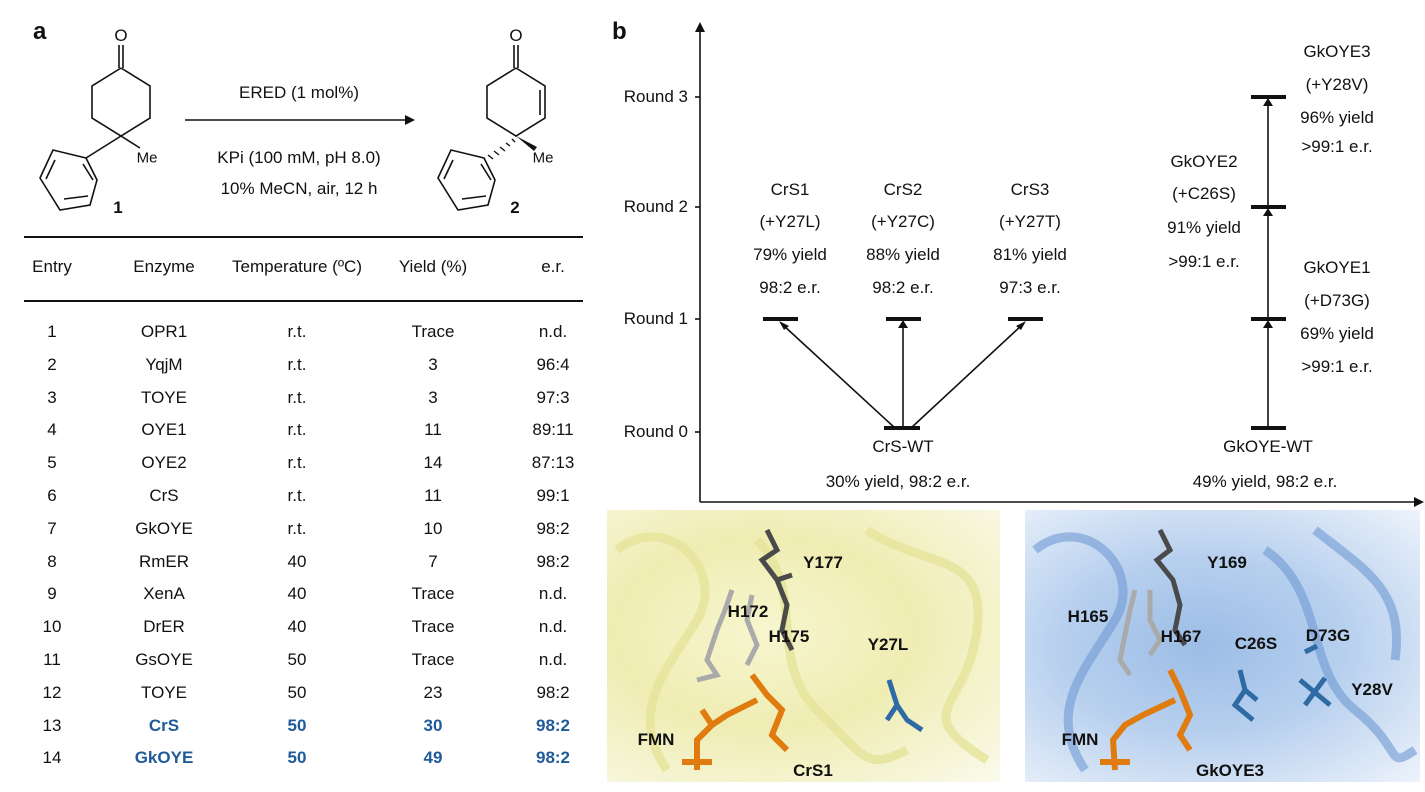 Image resolution: width=1425 pixels, height=792 pixels. What do you see at coordinates (1222, 646) in the screenshot?
I see `gkoye3-structure` at bounding box center [1222, 646].